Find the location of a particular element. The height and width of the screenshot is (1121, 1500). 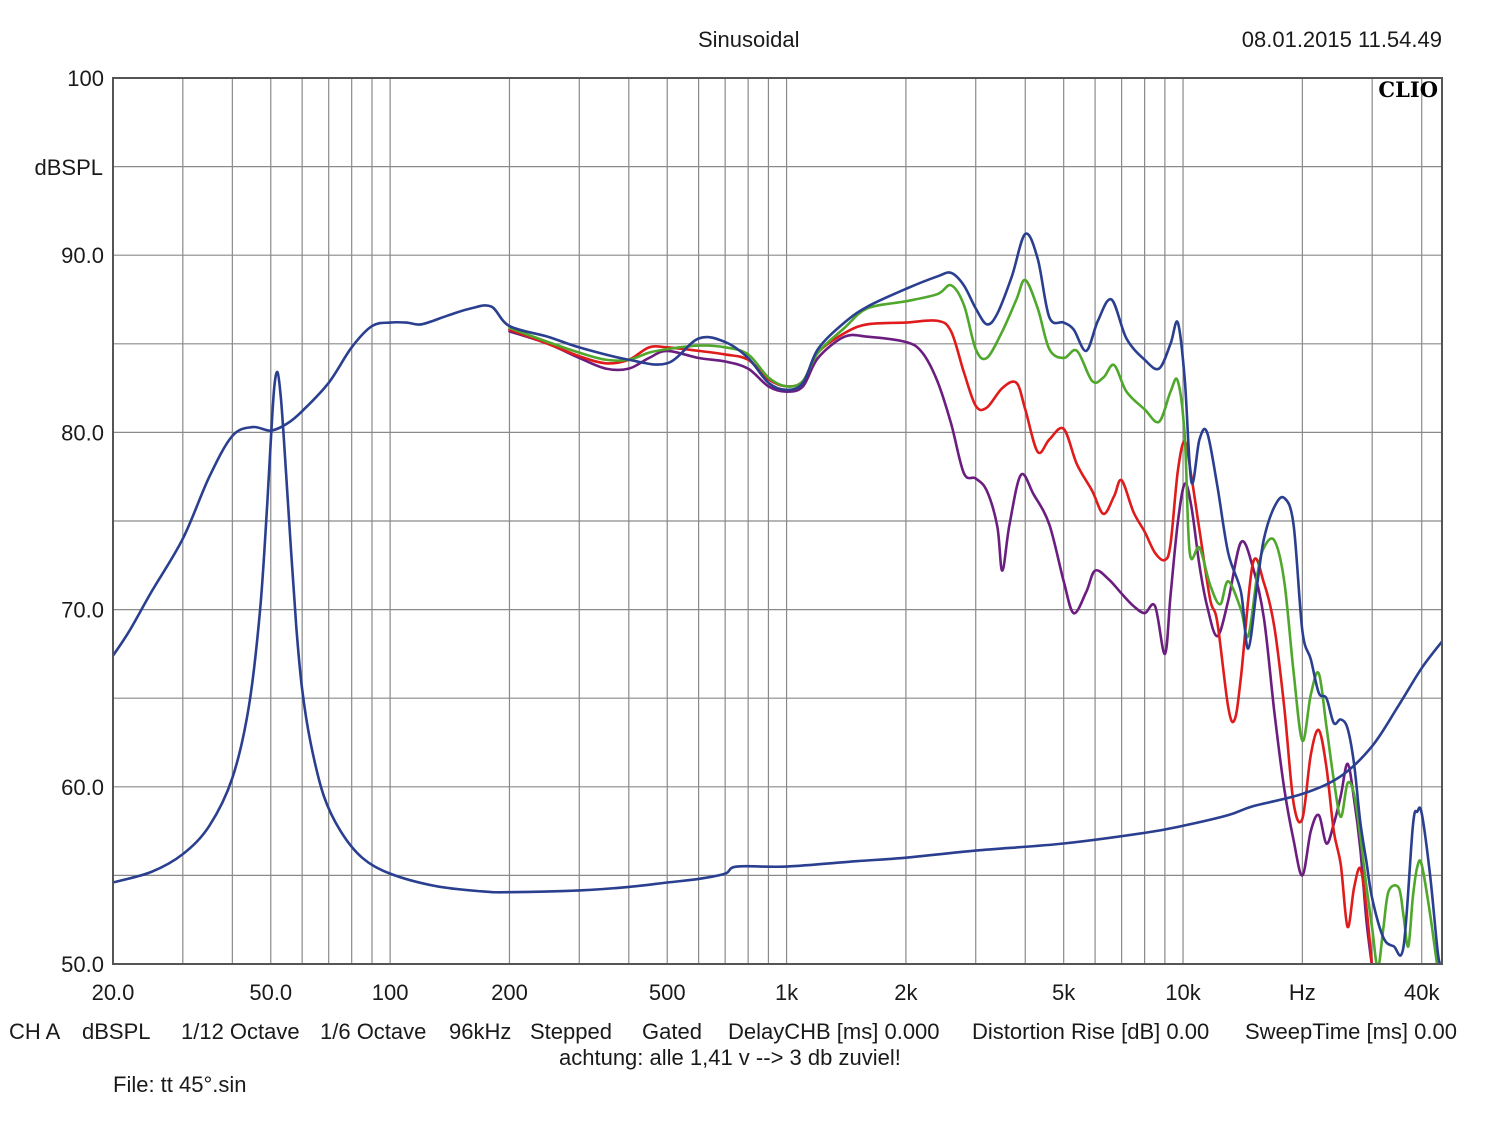

footer-delay: DelayCHB [ms] 0.000 is located at coordinates (834, 1031).